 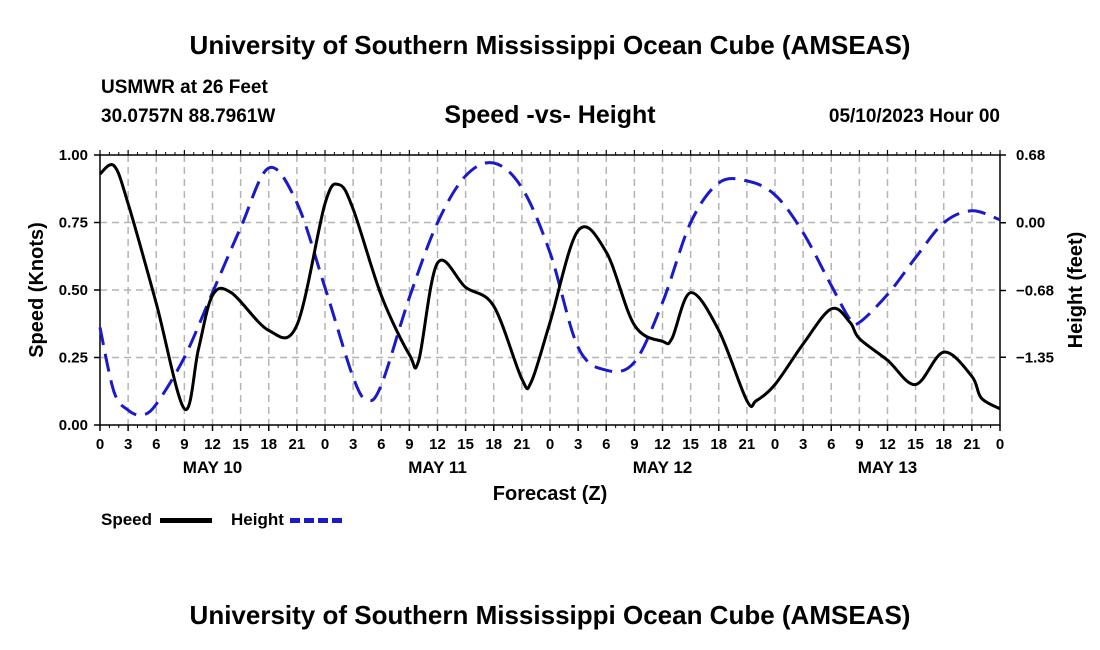 What do you see at coordinates (550, 494) in the screenshot?
I see `x-axis-title: Forecast (Z)` at bounding box center [550, 494].